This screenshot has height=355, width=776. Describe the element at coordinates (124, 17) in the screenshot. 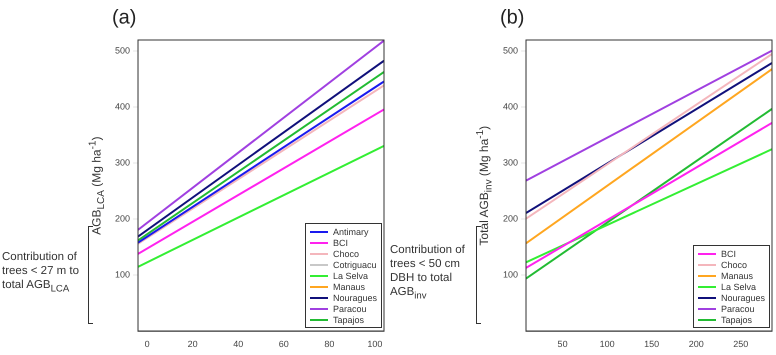

I see `chart-title: (a)` at that location.